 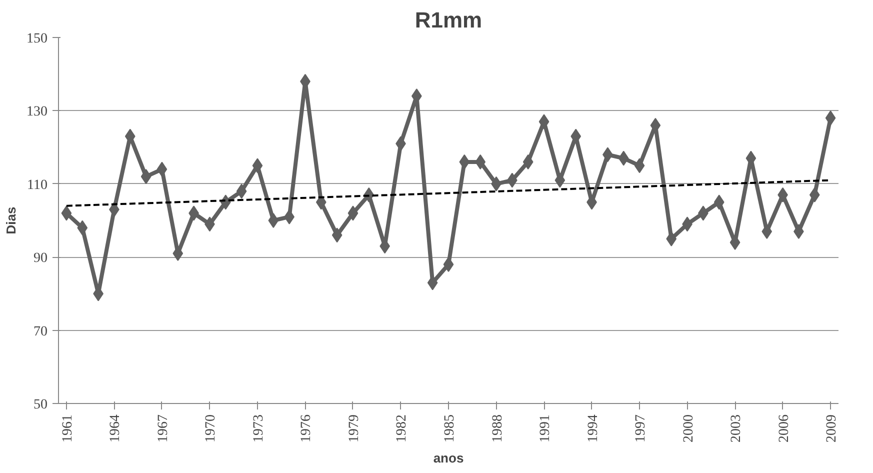 I want to click on x-tick-label: 1973, so click(x=258, y=428).